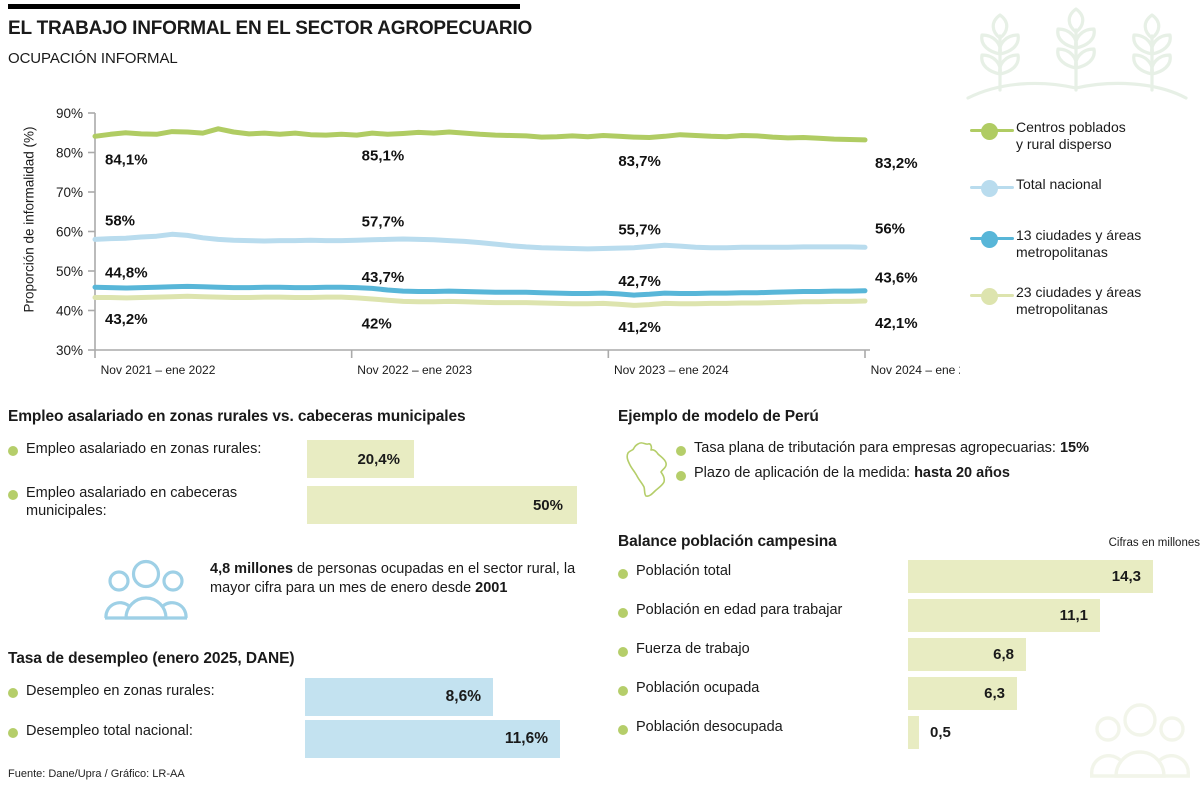 This screenshot has width=1200, height=788. I want to click on peru-row-value: 15%, so click(1074, 448).